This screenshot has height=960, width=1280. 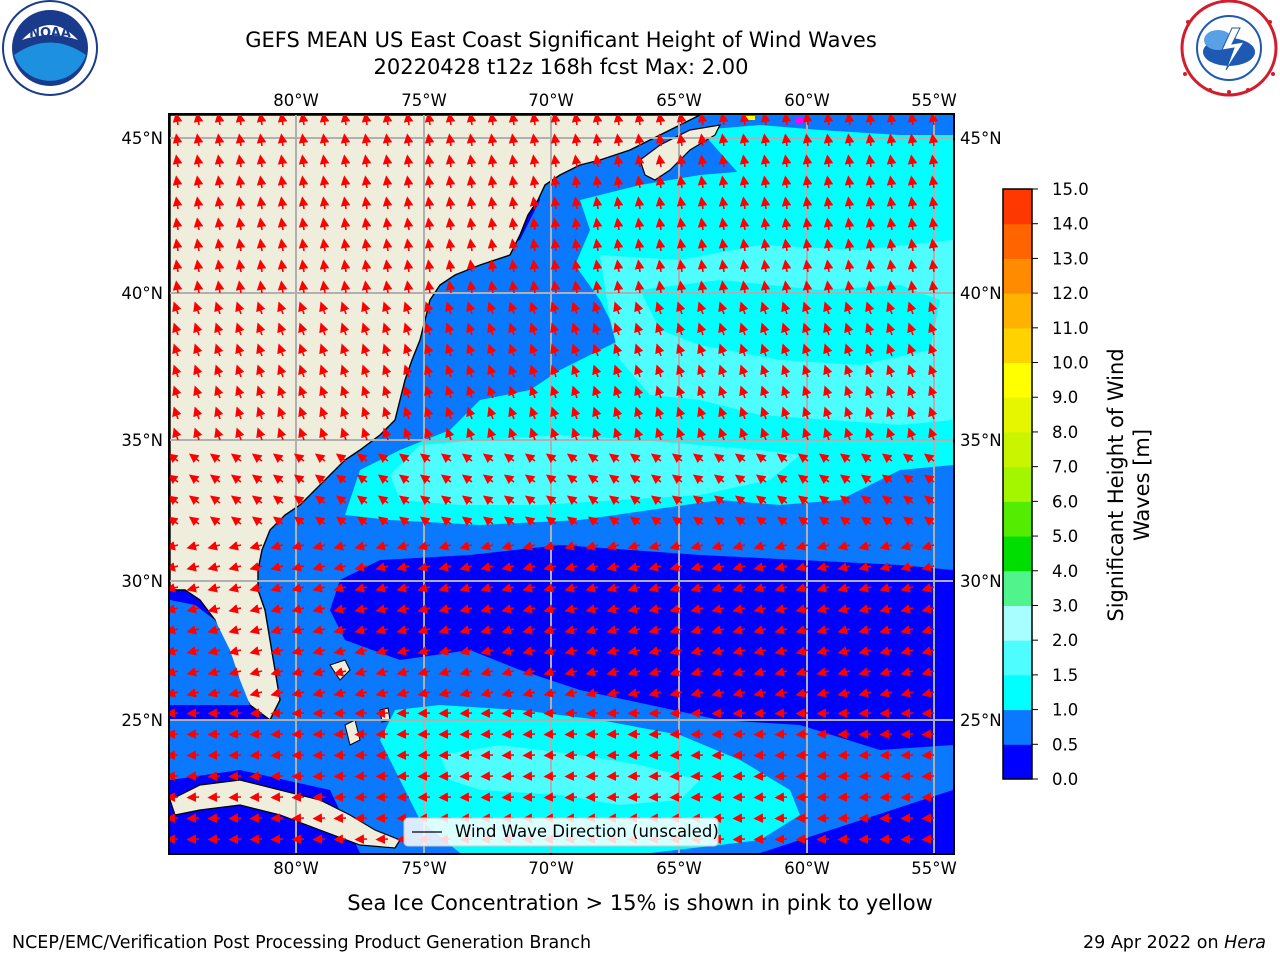 I want to click on lon-label: 80°W, so click(x=296, y=100).